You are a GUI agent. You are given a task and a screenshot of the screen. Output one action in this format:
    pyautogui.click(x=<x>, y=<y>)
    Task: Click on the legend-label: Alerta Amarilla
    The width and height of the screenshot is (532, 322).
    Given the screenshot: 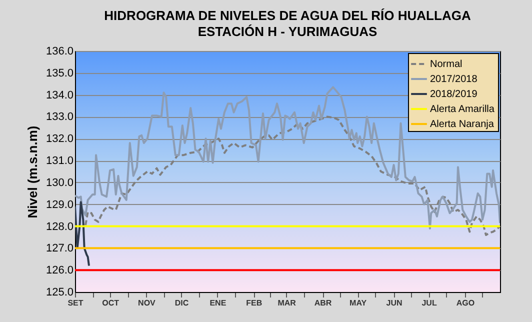 What is the action you would take?
    pyautogui.click(x=462, y=109)
    